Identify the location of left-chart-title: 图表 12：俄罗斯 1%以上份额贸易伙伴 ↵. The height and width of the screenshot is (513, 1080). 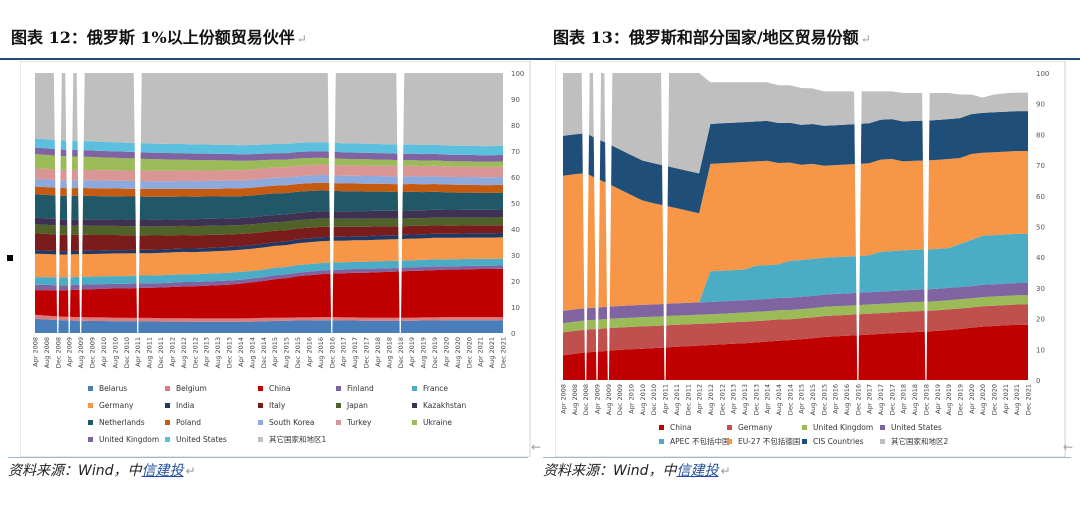
(159, 36).